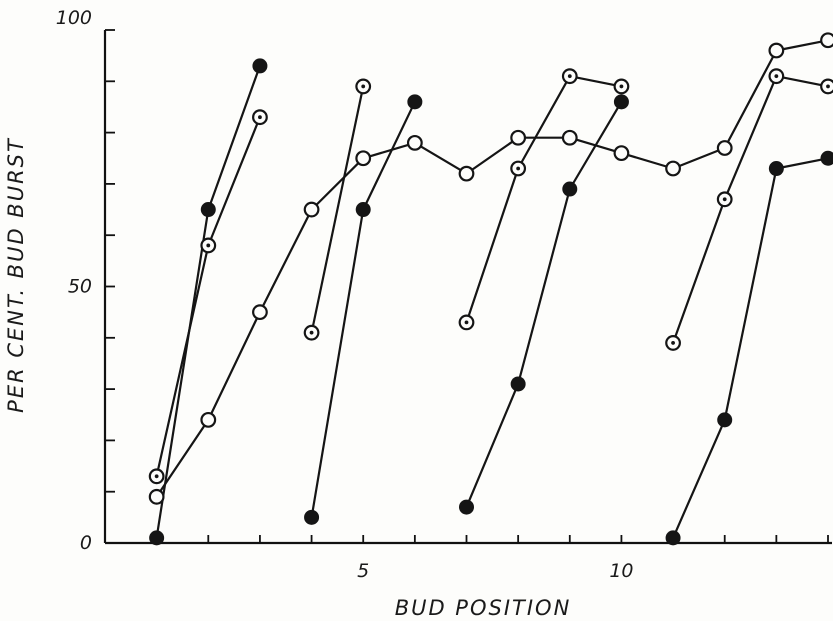  Describe the element at coordinates (483, 608) in the screenshot. I see `x-axis-title: BUD POSITION` at that location.